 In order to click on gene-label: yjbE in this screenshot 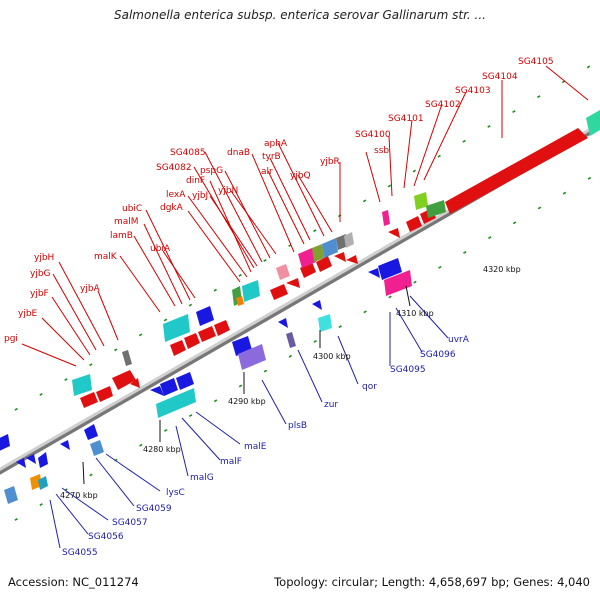, I will do `click(28, 314)`.